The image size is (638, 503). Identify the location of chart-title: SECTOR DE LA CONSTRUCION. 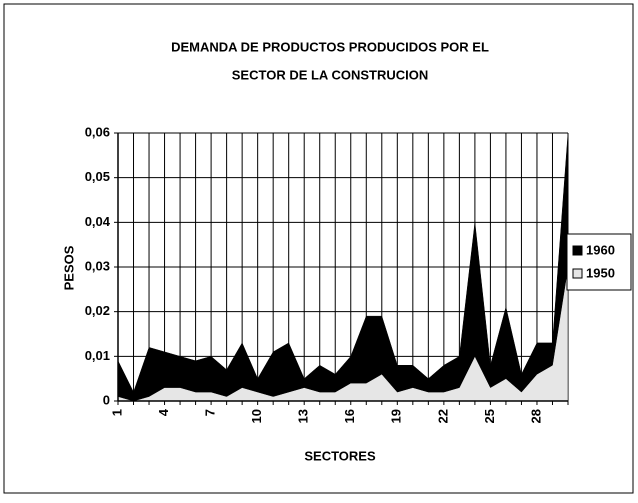
(330, 74).